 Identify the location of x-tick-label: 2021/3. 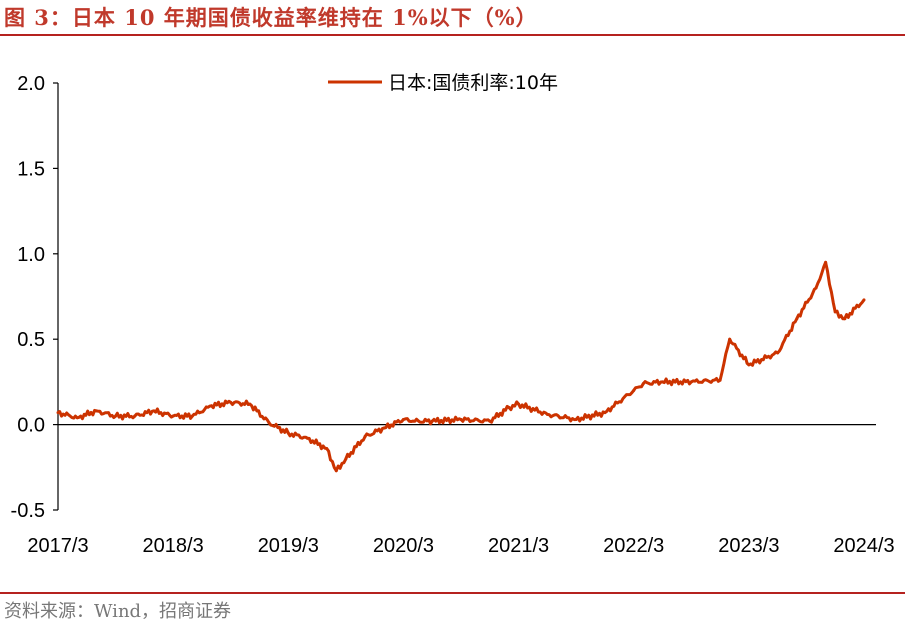
(518, 546).